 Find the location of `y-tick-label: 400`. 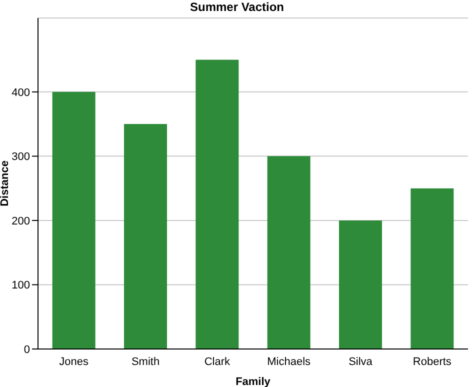

y-tick-label: 400 is located at coordinates (21, 92).